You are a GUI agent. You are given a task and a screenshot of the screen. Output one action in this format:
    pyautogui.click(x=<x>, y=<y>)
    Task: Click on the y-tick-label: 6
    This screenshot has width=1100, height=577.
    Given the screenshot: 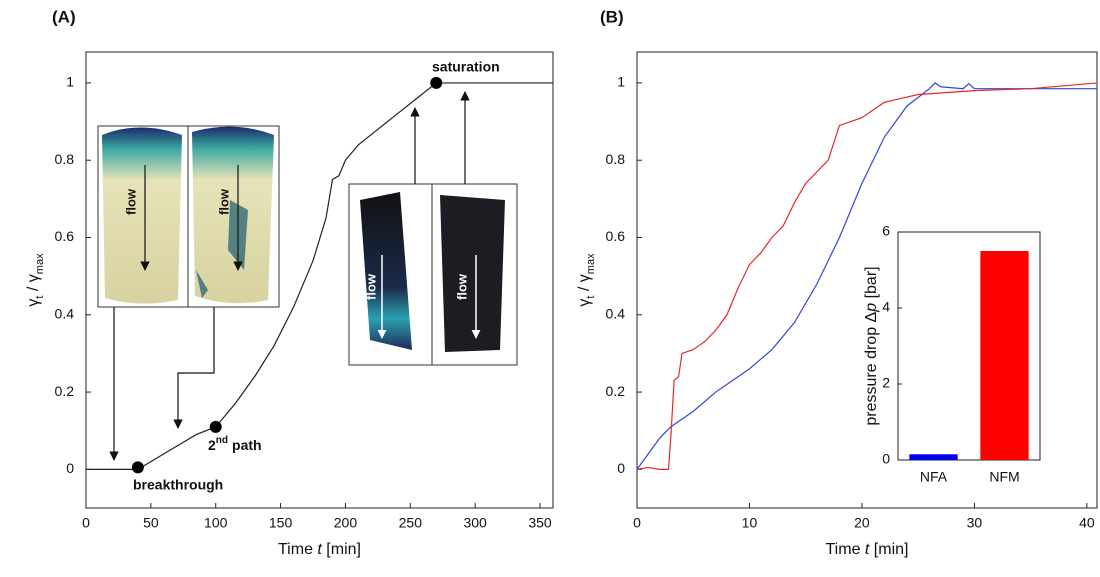 What is the action you would take?
    pyautogui.click(x=886, y=231)
    